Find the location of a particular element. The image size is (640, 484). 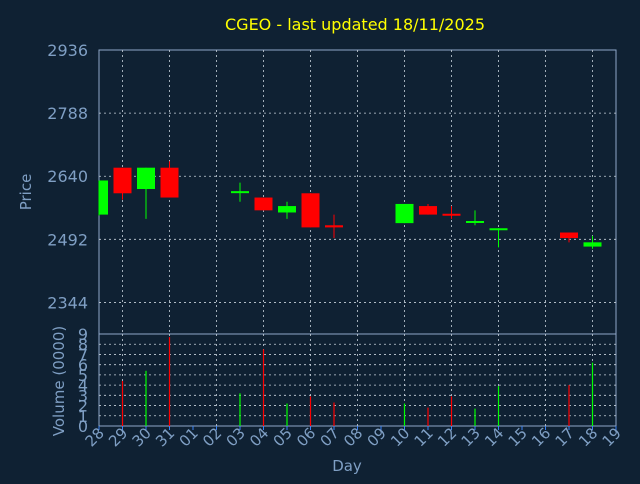

price-tick-label: 2936 is located at coordinates (67, 50).